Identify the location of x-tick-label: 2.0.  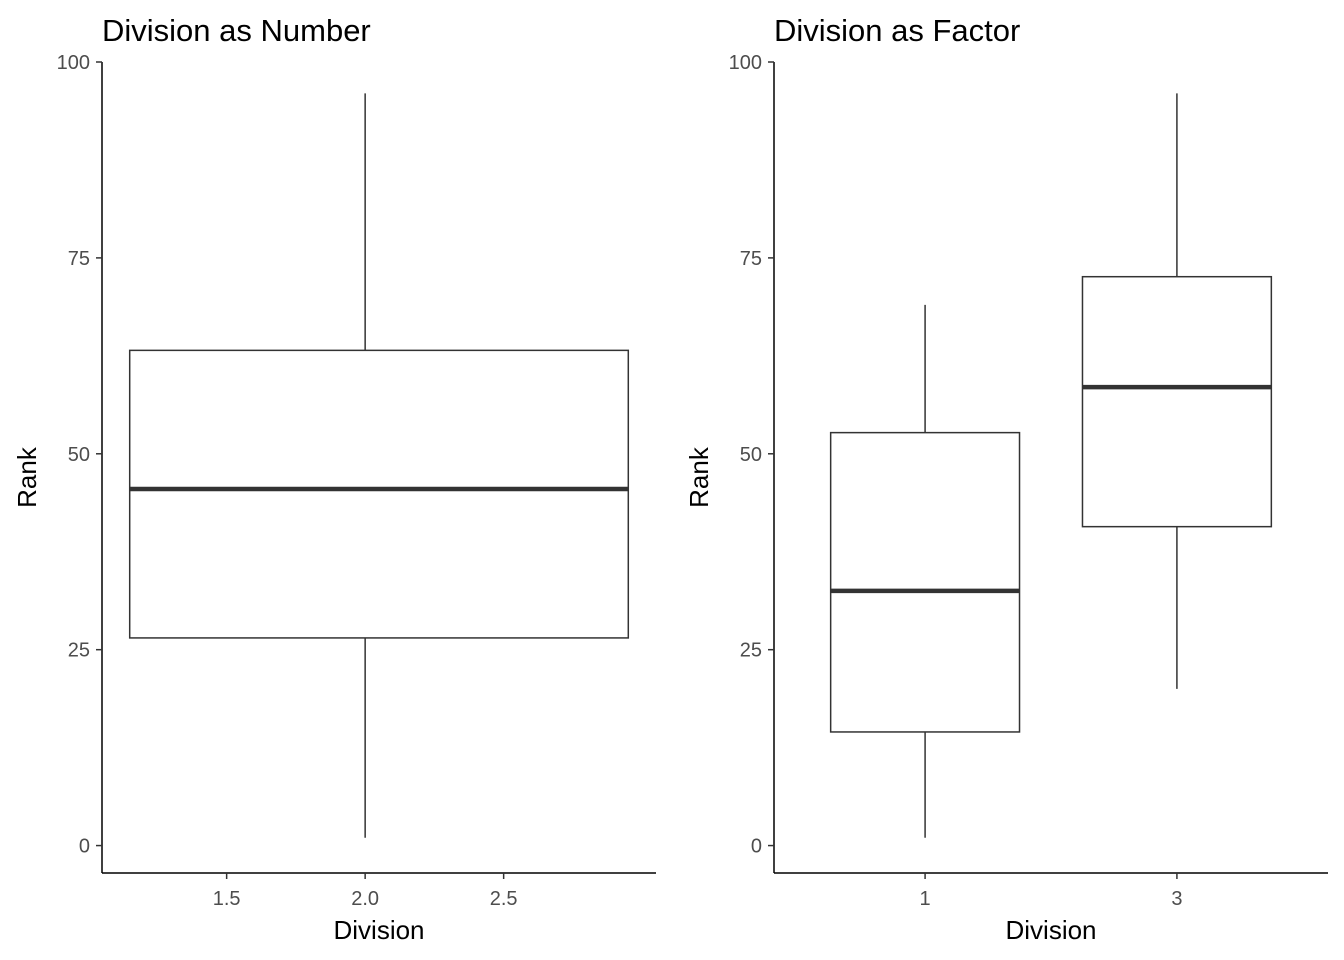
(365, 899).